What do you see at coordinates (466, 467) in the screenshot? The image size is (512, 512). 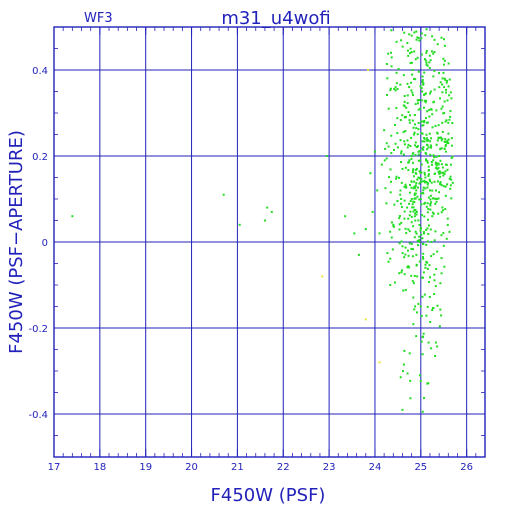 I see `x-tick-label: 26` at bounding box center [466, 467].